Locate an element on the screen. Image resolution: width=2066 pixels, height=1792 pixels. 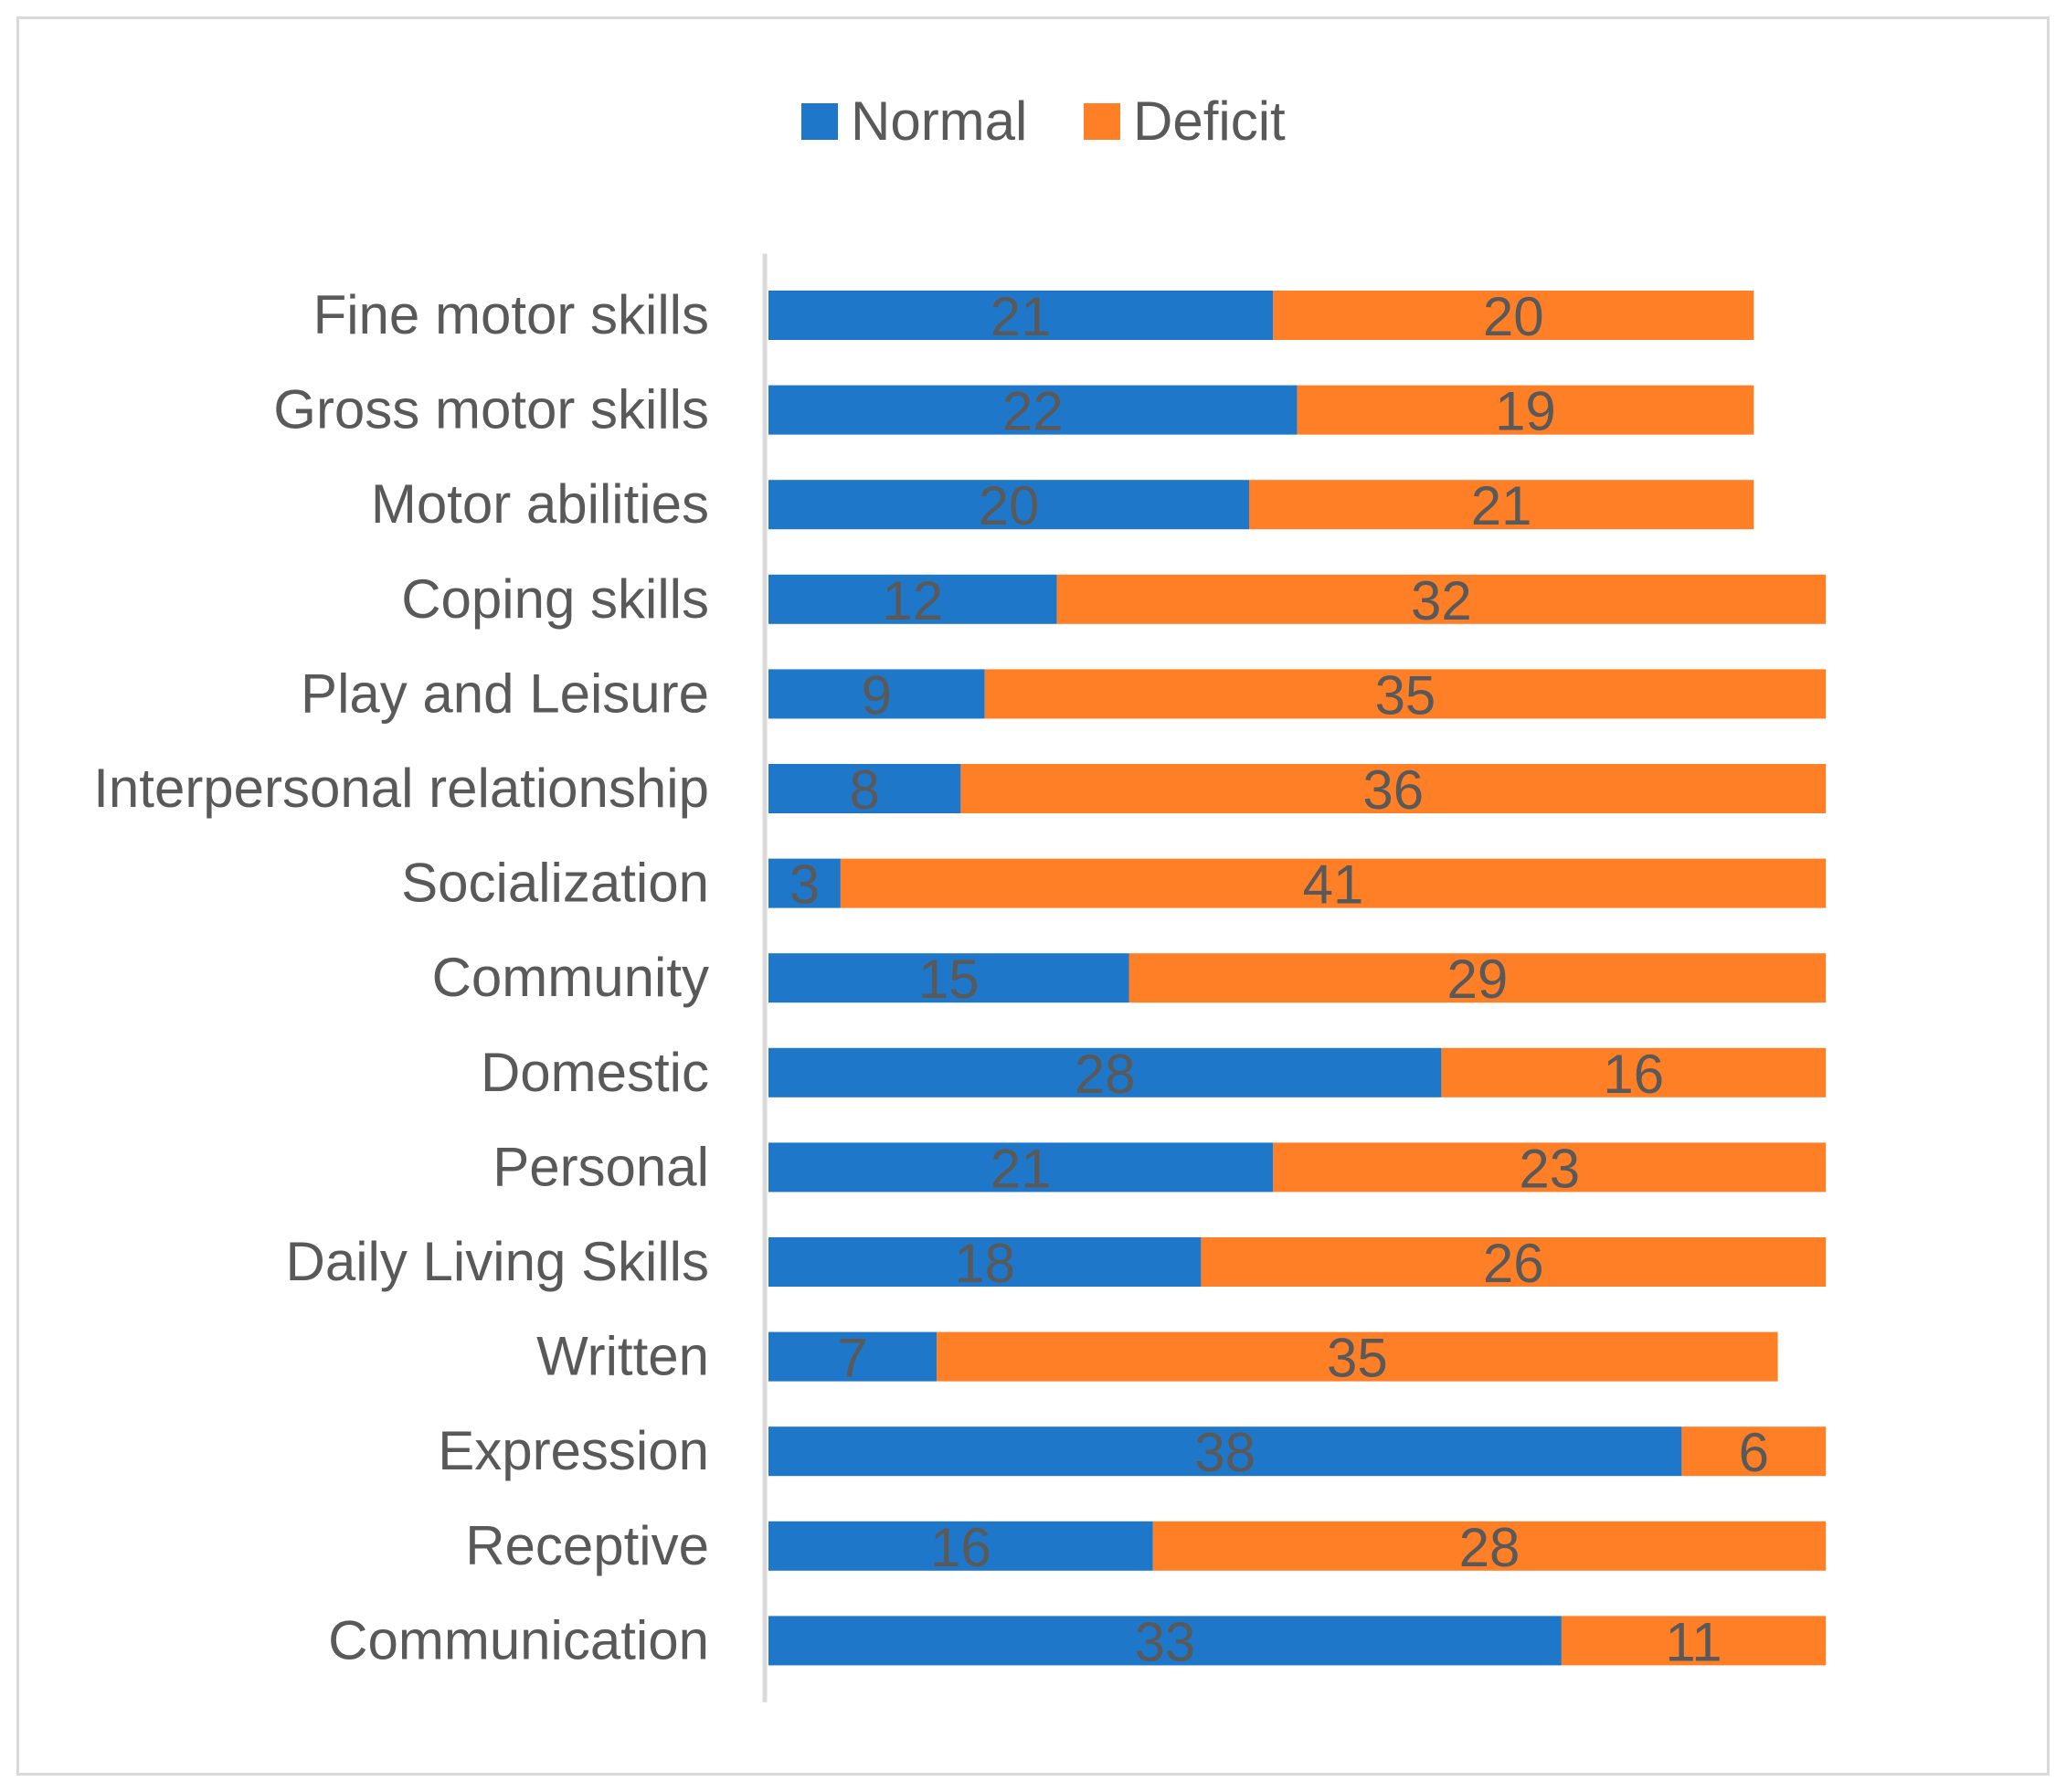
data-label-deficit: 6 is located at coordinates (1754, 1453).